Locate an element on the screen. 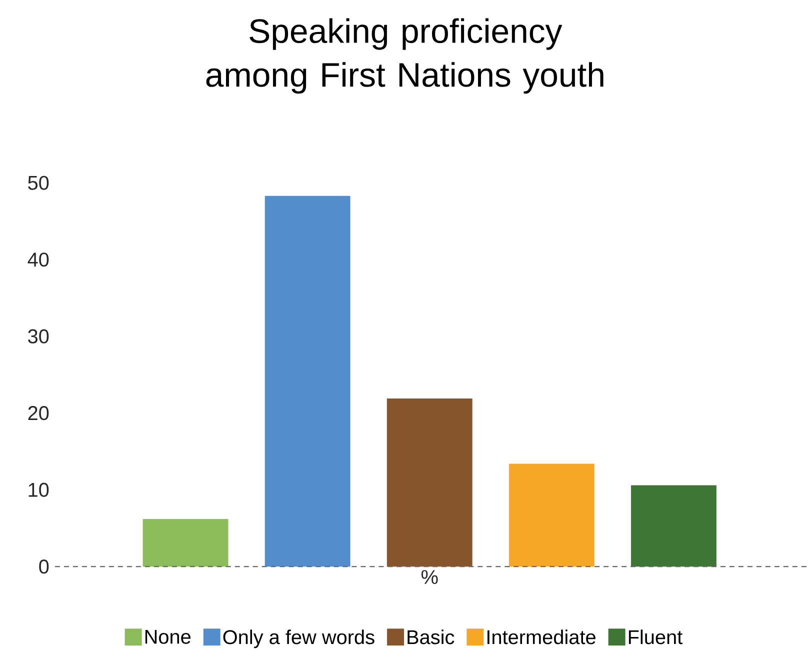 The height and width of the screenshot is (651, 811). legend-label: Basic is located at coordinates (431, 637).